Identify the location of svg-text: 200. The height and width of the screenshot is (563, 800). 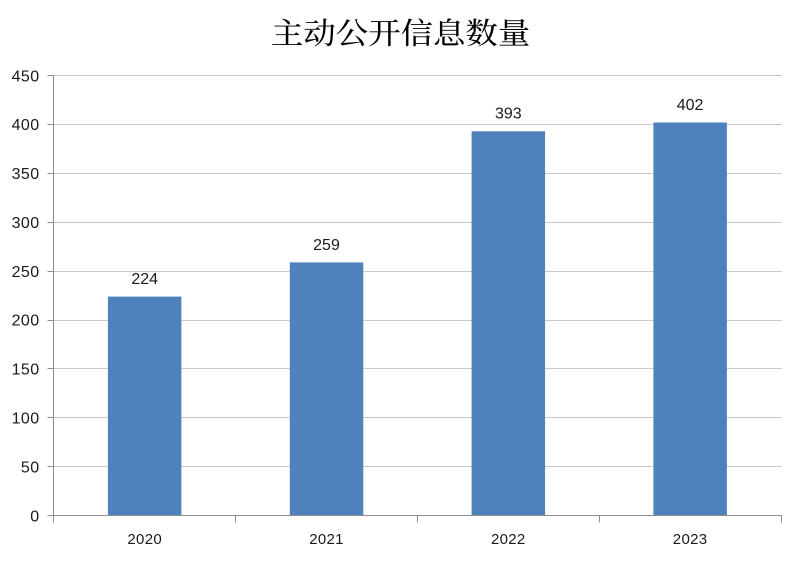
(26, 321).